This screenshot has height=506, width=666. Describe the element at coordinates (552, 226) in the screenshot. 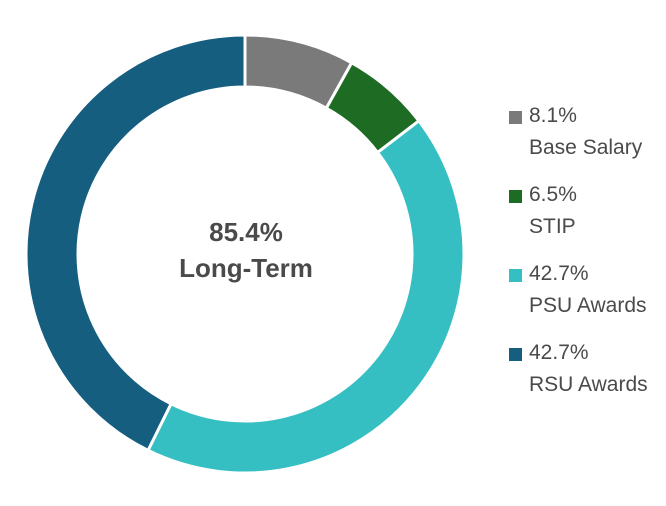

I see `legend-label: STIP` at that location.